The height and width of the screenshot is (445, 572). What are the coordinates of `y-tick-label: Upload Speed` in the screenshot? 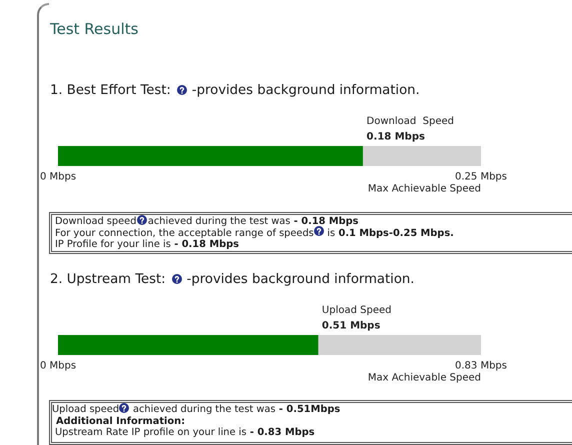 It's located at (357, 310).